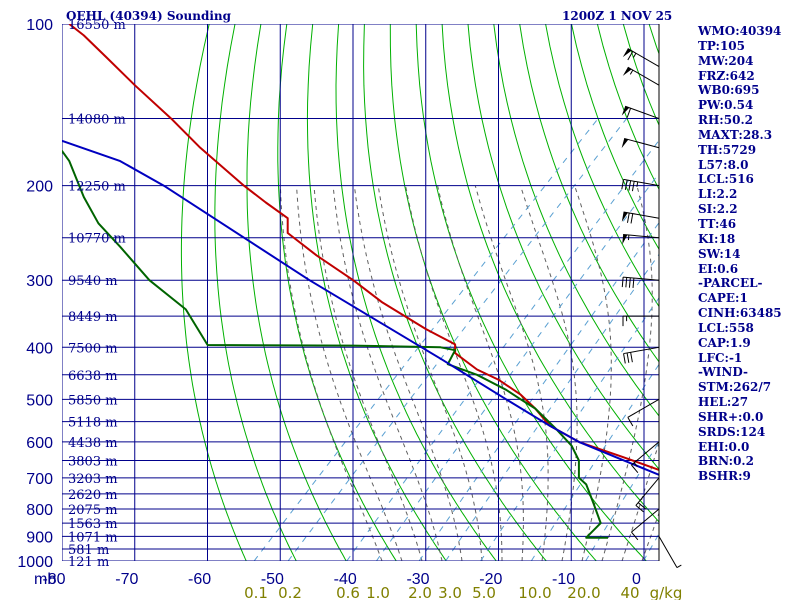 Image resolution: width=800 pixels, height=600 pixels. Describe the element at coordinates (729, 90) in the screenshot. I see `index-item: WB0:695` at that location.